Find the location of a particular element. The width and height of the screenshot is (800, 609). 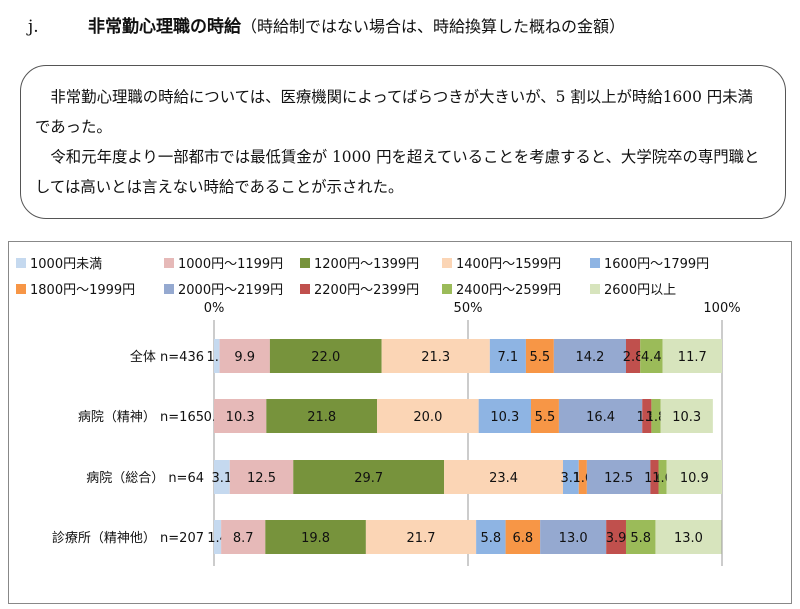

data-label-4-7: 13.0 is located at coordinates (573, 538).